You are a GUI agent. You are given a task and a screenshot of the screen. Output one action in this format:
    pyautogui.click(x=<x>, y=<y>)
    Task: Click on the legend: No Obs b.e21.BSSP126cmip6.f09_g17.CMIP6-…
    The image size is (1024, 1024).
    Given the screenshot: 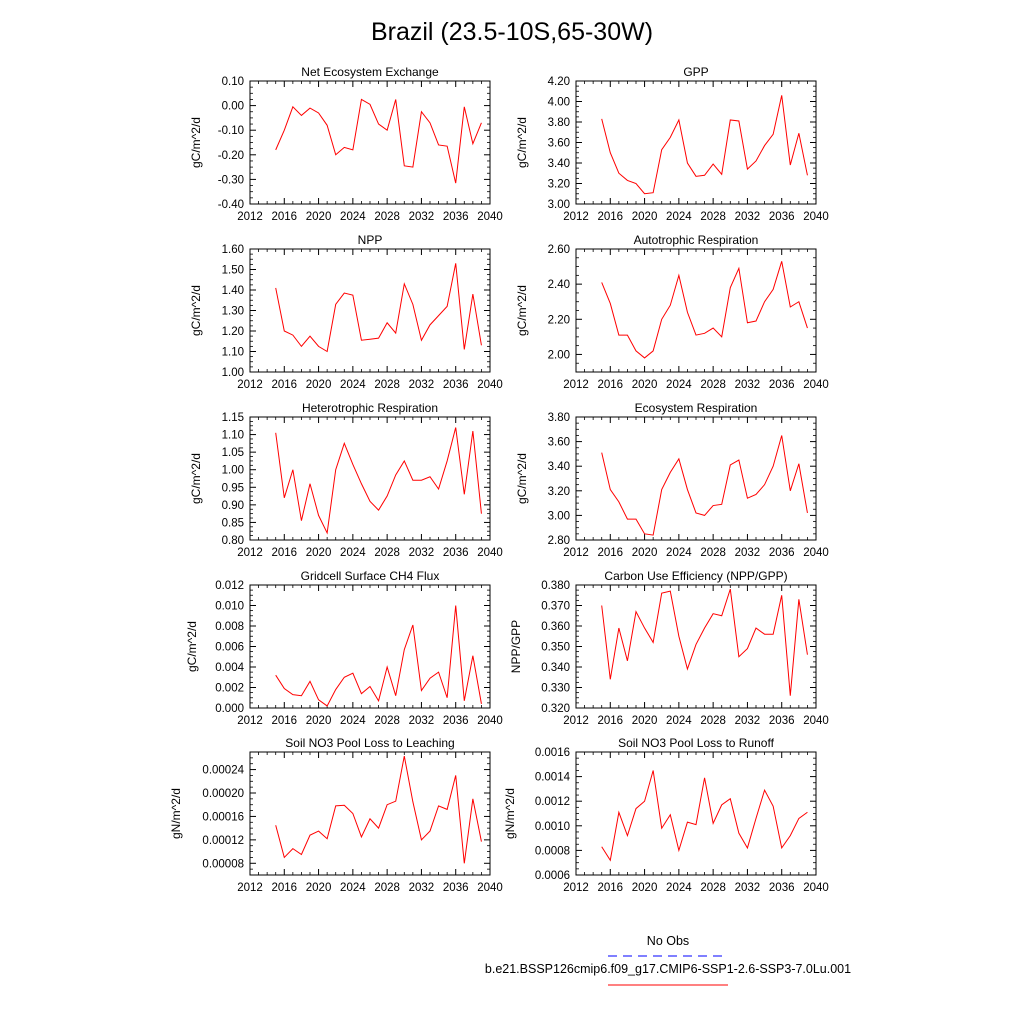 What is the action you would take?
    pyautogui.click(x=668, y=960)
    